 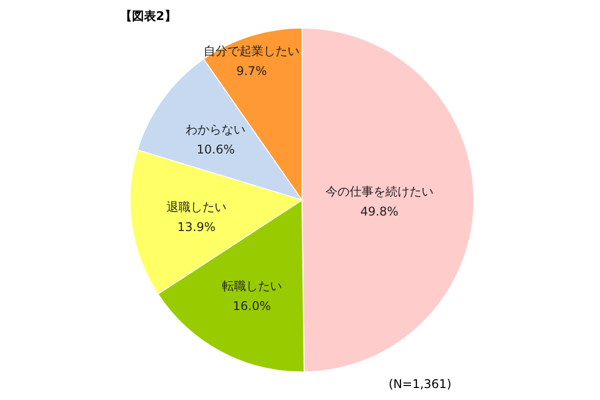 What do you see at coordinates (196, 227) in the screenshot?
I see `data-label: 13.9%` at bounding box center [196, 227].